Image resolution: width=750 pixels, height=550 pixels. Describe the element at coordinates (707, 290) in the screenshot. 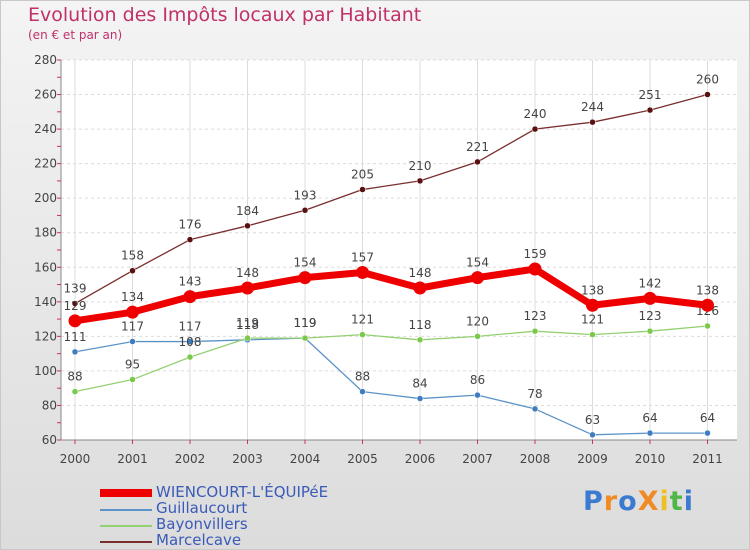

I see `data-label: 138` at that location.